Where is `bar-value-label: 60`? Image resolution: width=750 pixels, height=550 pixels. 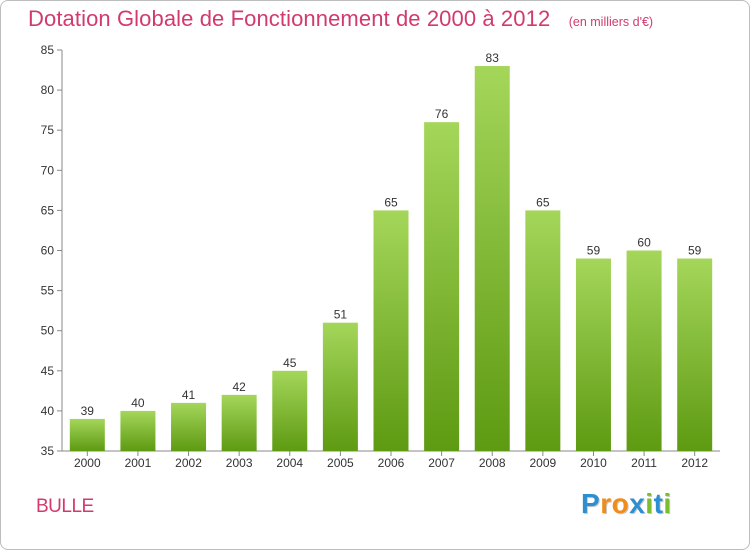 bar-value-label: 60 is located at coordinates (644, 243).